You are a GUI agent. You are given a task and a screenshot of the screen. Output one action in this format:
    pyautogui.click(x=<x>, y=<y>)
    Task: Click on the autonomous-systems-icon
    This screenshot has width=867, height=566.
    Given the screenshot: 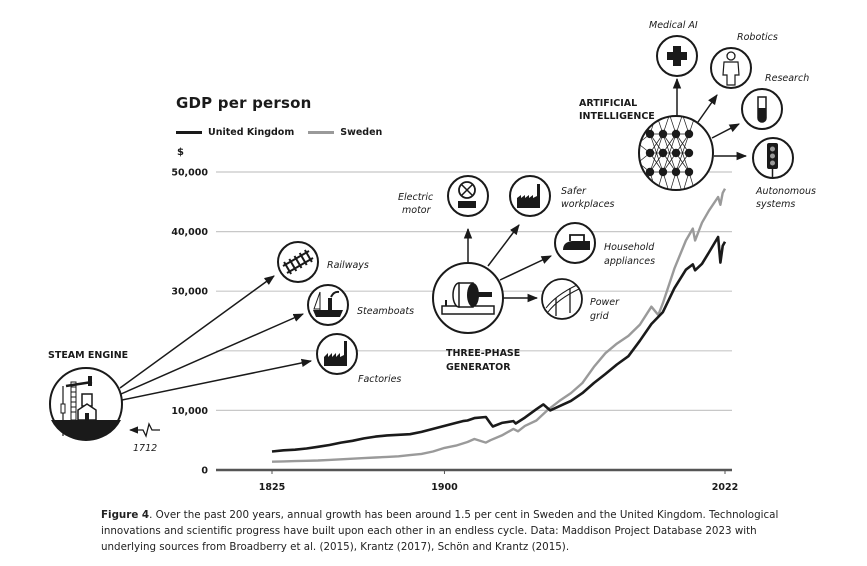 What is the action you would take?
    pyautogui.click(x=773, y=158)
    